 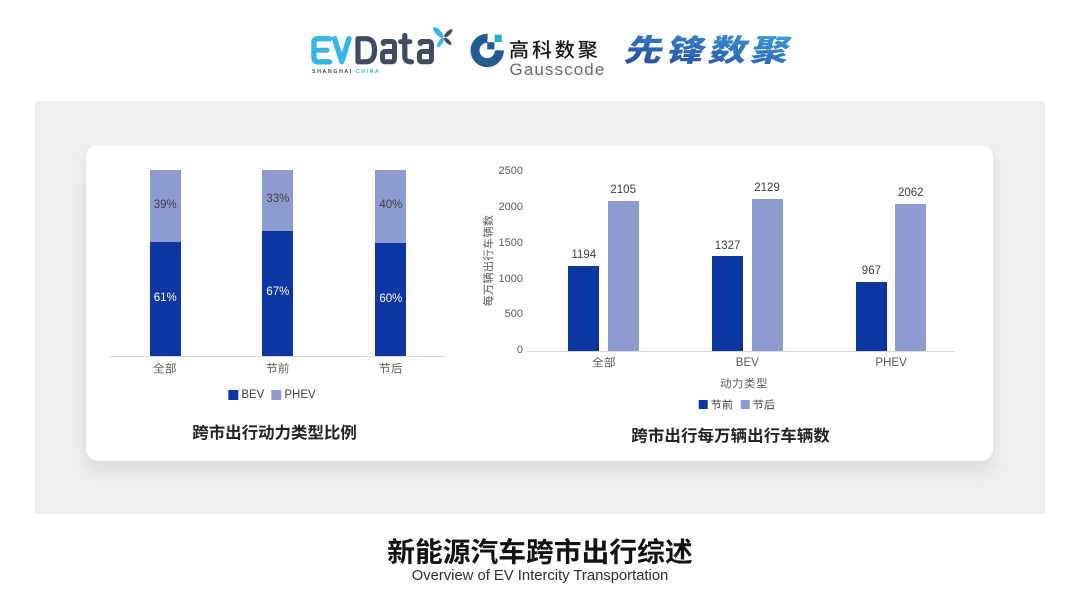 What do you see at coordinates (346, 72) in the screenshot?
I see `svg-text: SHANGHAI CHINA` at bounding box center [346, 72].